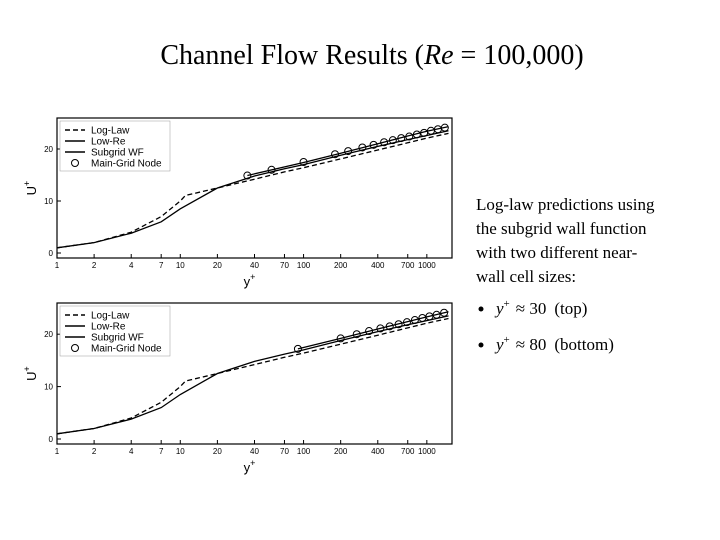 This screenshot has width=720, height=540. Describe the element at coordinates (584, 344) in the screenshot. I see `note: (bottom)` at that location.